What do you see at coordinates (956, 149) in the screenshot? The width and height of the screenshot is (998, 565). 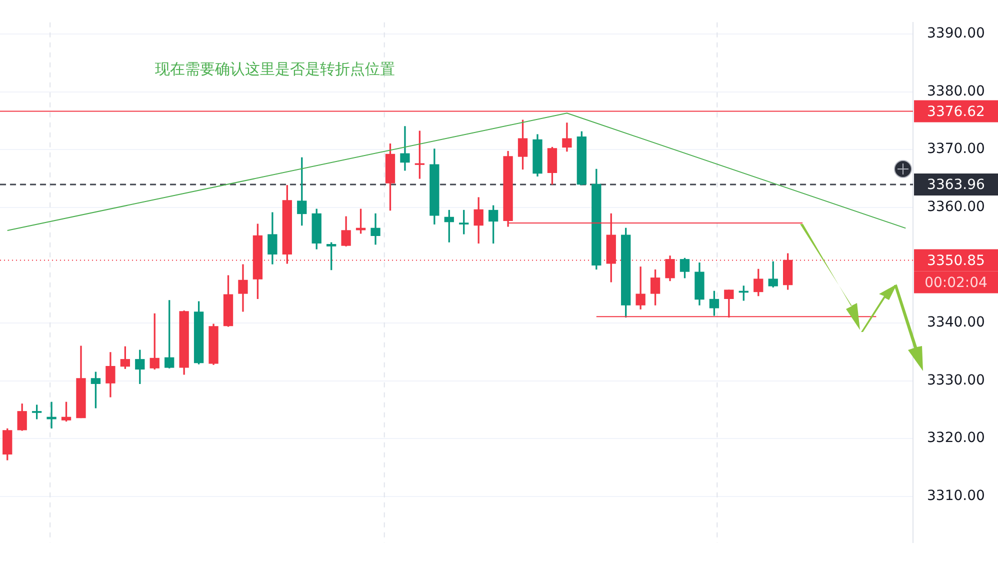 I see `y-tick-label: 3370.00` at bounding box center [956, 149].